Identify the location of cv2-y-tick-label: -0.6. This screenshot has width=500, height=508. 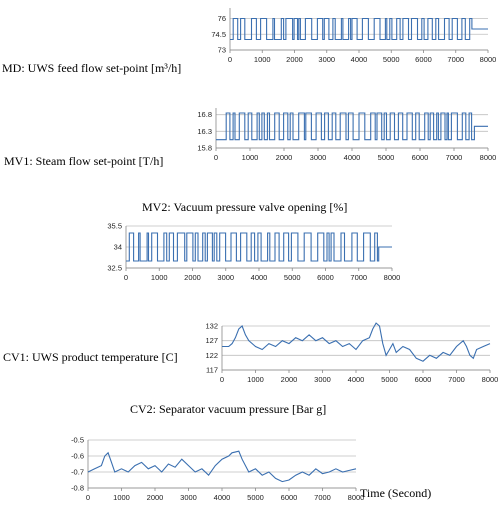
(77, 456).